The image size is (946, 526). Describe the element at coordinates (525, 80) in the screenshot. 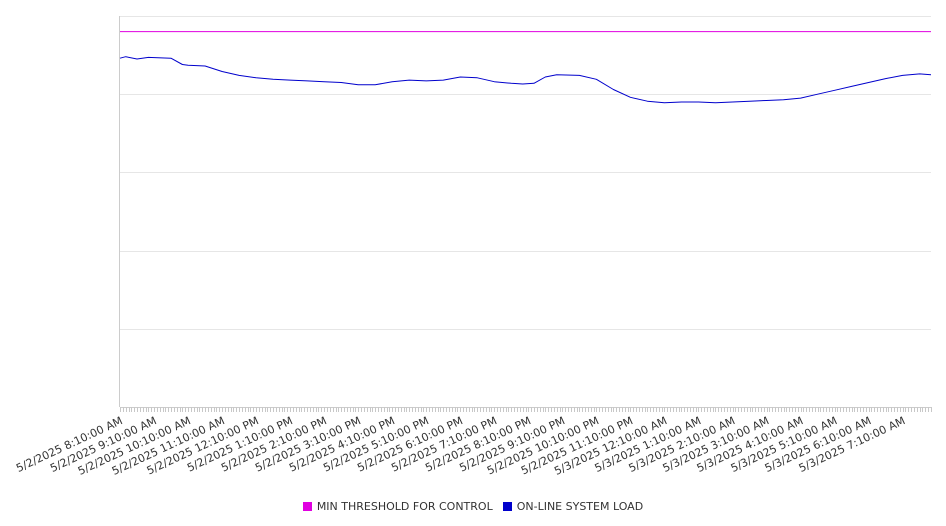

I see `system-load-line` at that location.